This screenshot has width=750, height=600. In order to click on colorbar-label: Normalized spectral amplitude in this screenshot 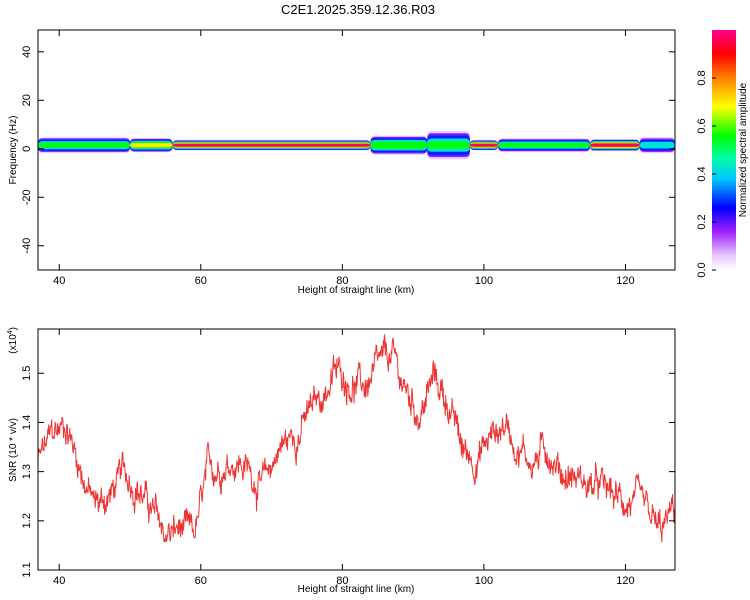, I will do `click(743, 149)`.